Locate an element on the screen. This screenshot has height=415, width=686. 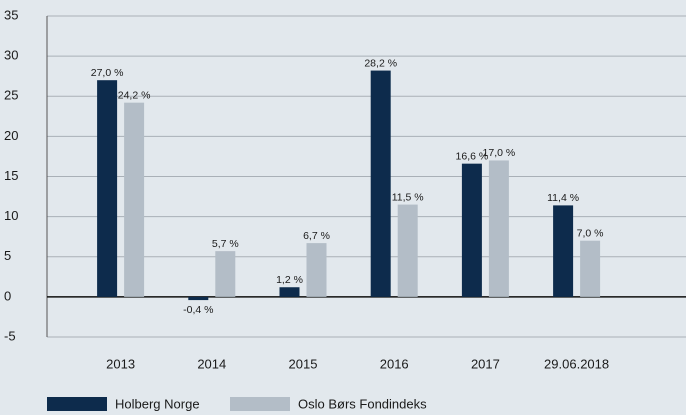
x-tick-label: 2017 is located at coordinates (485, 363).